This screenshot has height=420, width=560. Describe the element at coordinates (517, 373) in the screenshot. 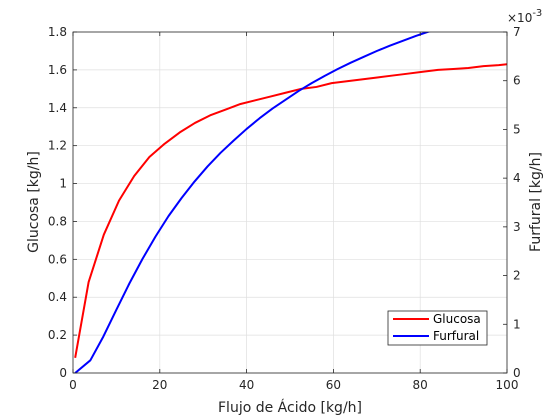

I see `y-right-tick-label: 0` at that location.